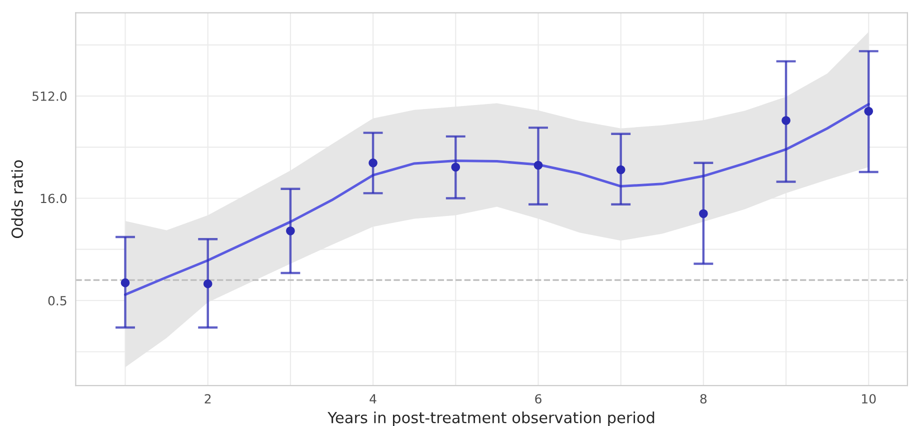 The image size is (912, 426). I want to click on x-tick-label: 6, so click(538, 399).